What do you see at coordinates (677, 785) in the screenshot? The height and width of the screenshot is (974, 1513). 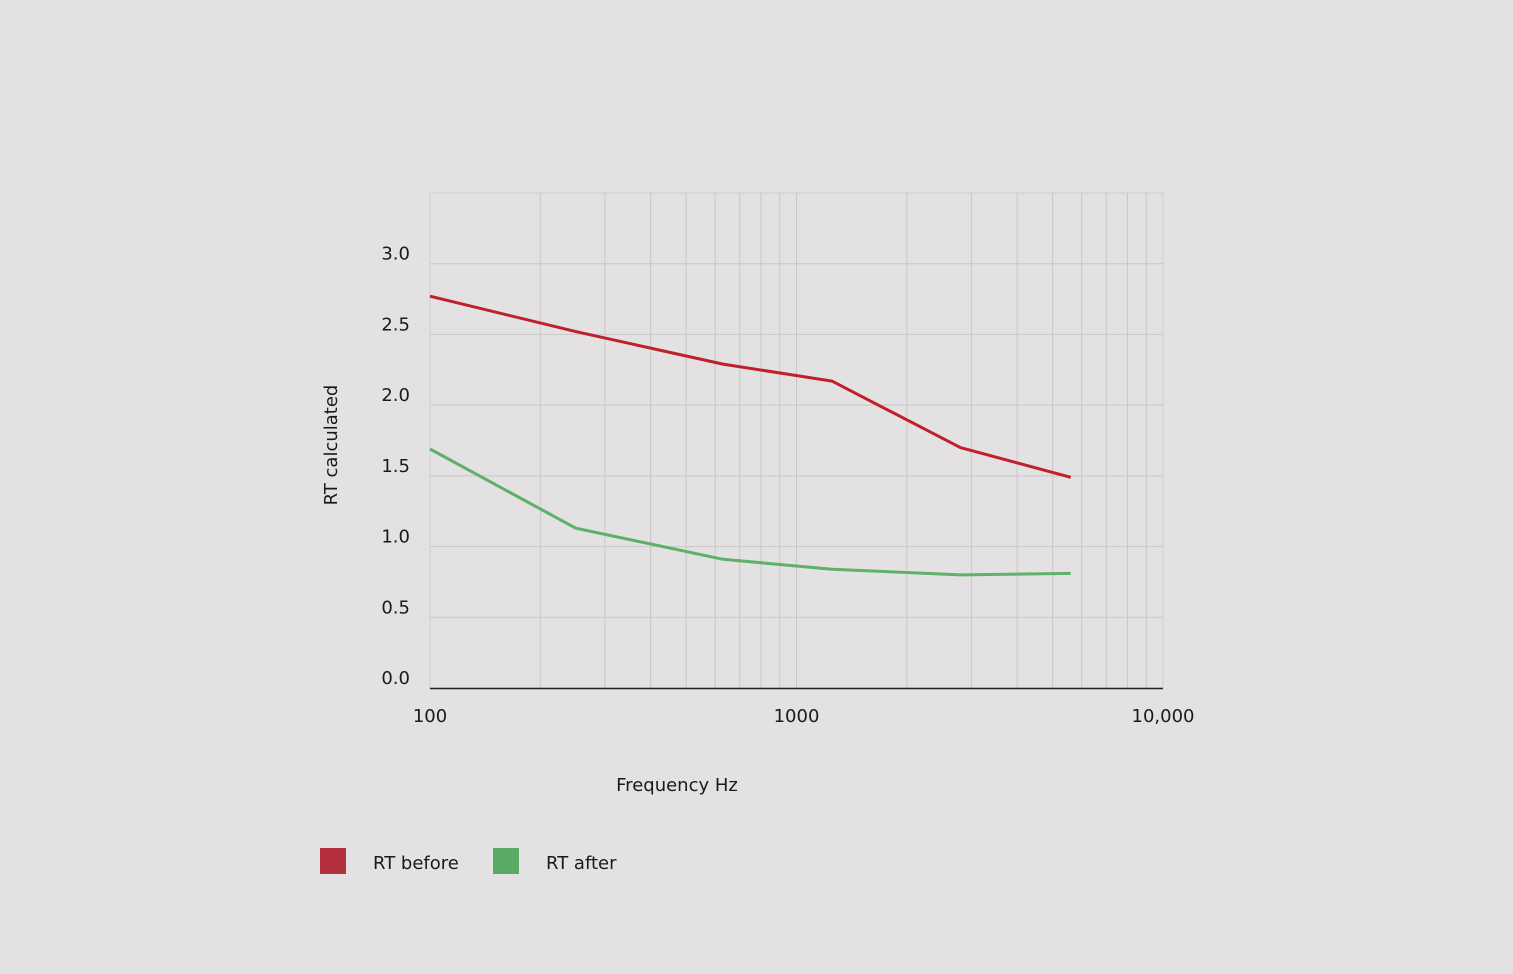 I see `x-axis-title: Frequency Hz` at bounding box center [677, 785].